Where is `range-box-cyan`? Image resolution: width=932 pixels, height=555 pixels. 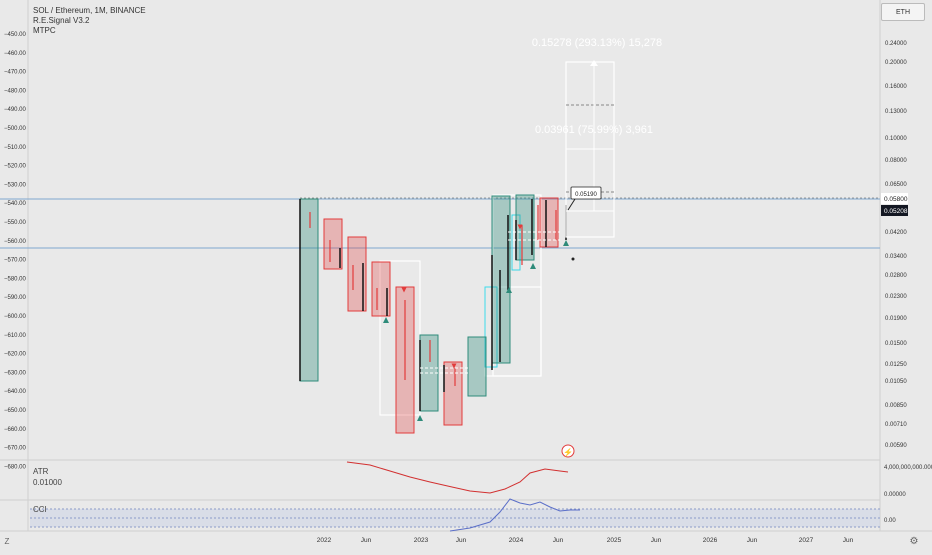
range-box-cyan is located at coordinates (491, 327).